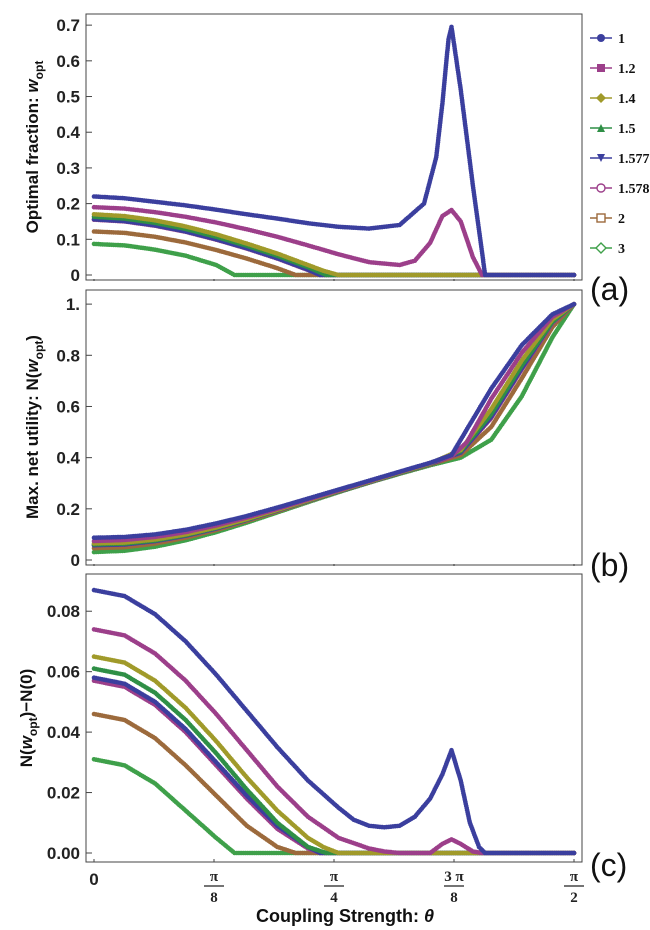 The image size is (650, 930). Describe the element at coordinates (73, 304) in the screenshot. I see `y-tick-label: 1.` at that location.